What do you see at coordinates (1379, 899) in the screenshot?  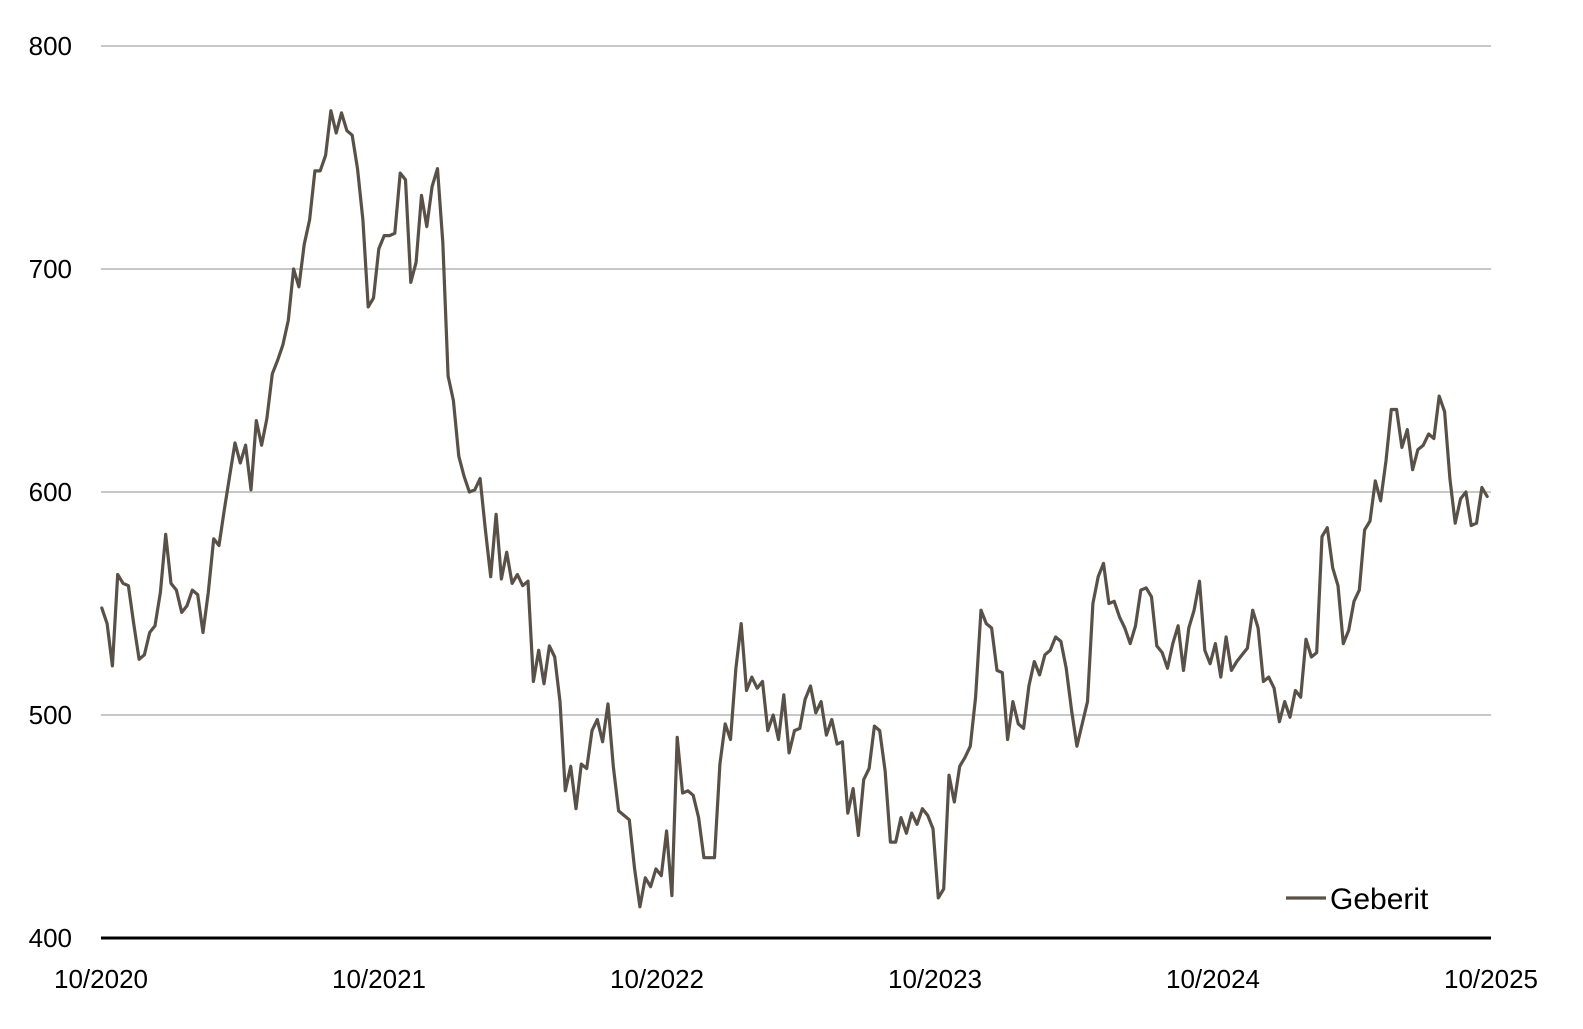 I see `legend-label-geberit: Geberit` at bounding box center [1379, 899].